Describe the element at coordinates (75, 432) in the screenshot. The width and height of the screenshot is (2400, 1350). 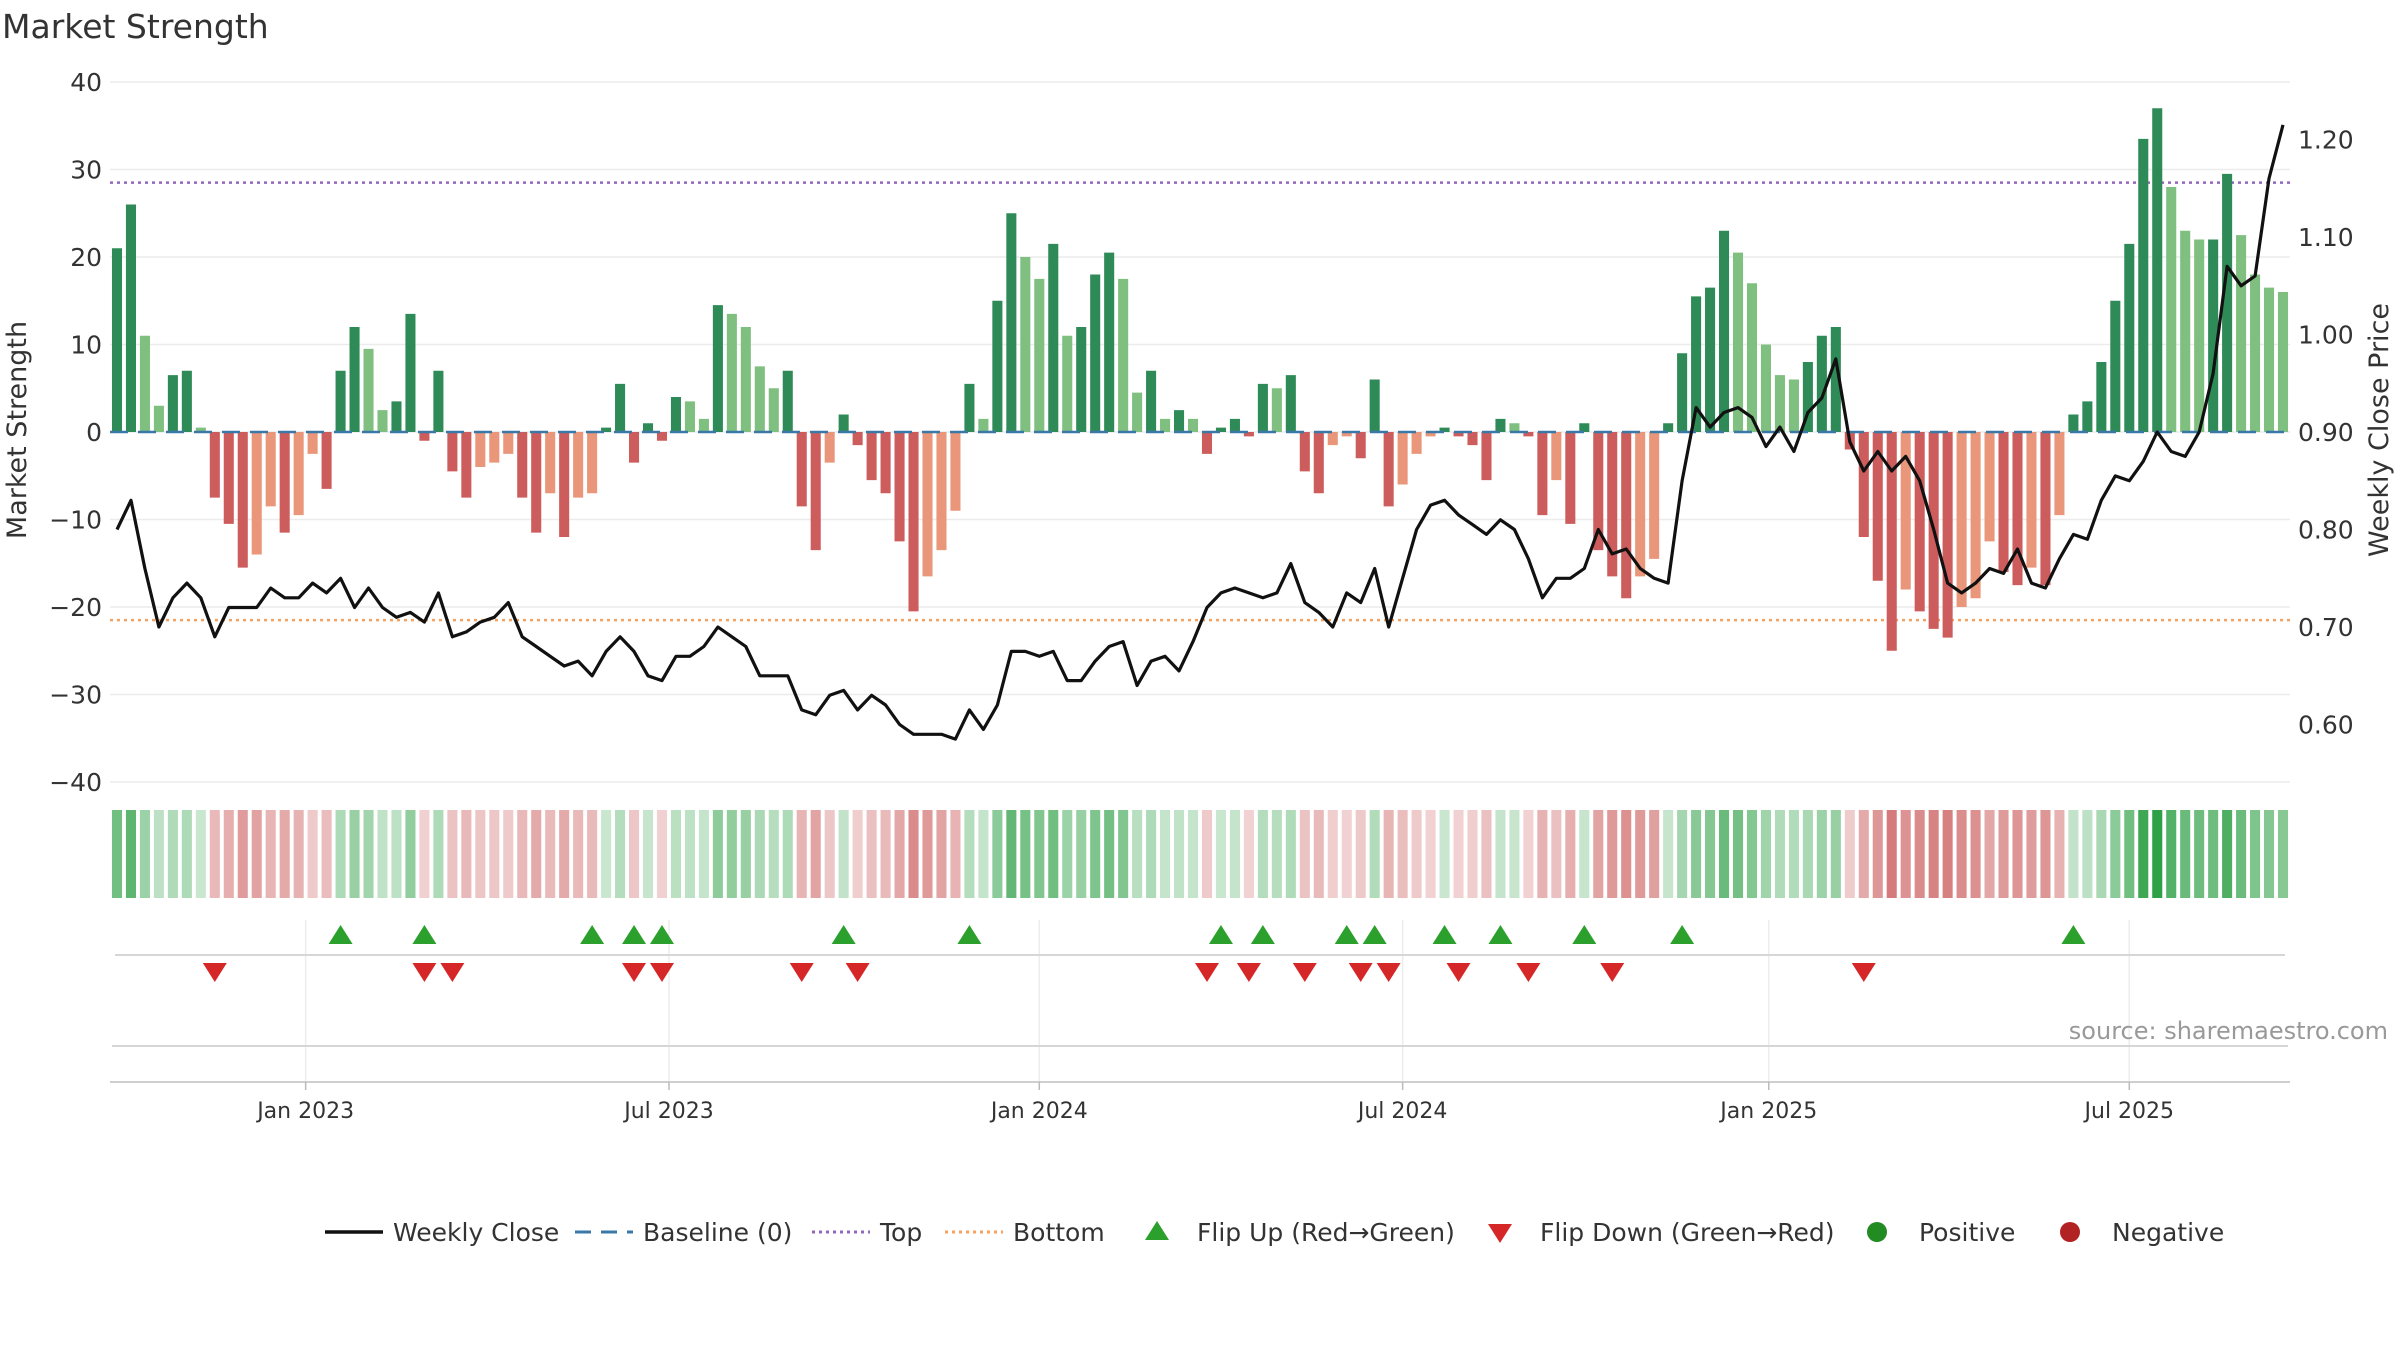
I see `y-axis-left: 40 30 20 10 0 −10 −20 −30 −40` at that location.